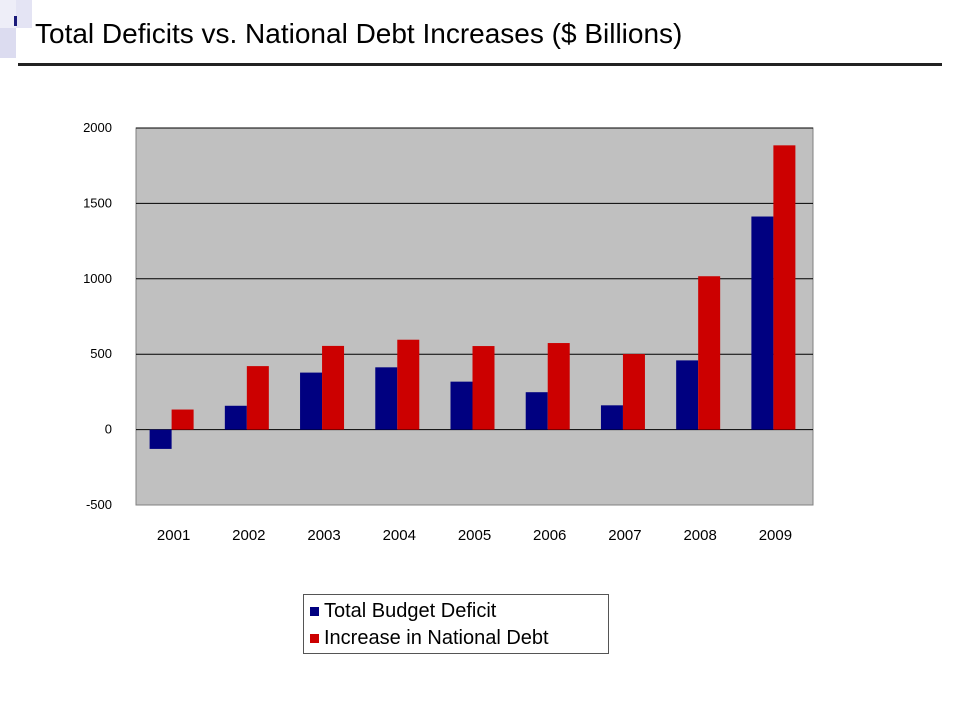 The image size is (960, 720). What do you see at coordinates (99, 504) in the screenshot?
I see `y-tick-label: -500` at bounding box center [99, 504].